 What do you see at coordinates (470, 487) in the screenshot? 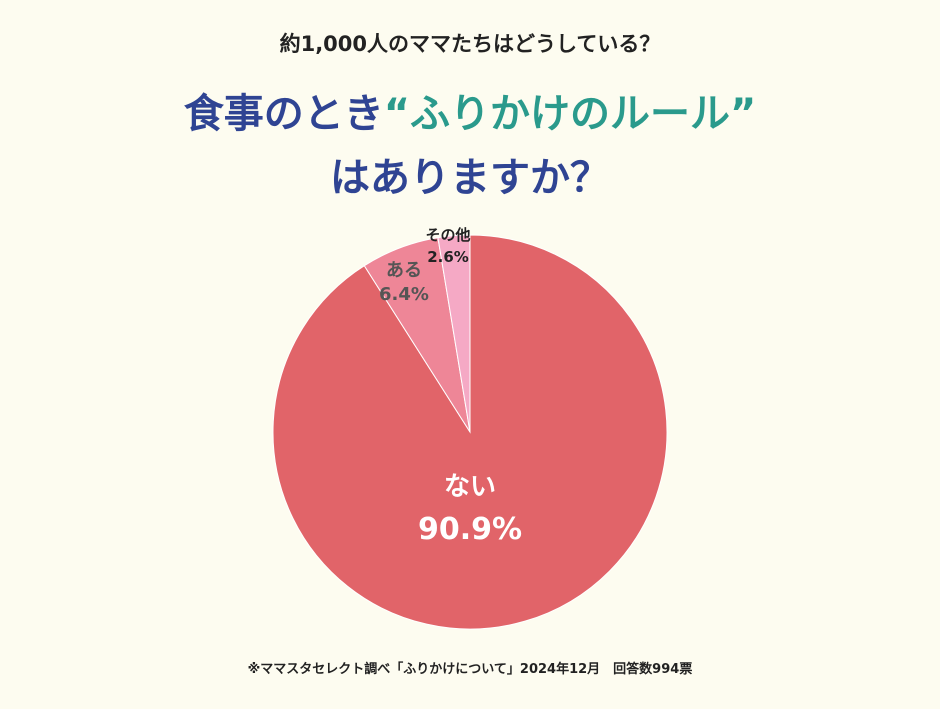
I see `slice-label-1: ない` at bounding box center [470, 487].